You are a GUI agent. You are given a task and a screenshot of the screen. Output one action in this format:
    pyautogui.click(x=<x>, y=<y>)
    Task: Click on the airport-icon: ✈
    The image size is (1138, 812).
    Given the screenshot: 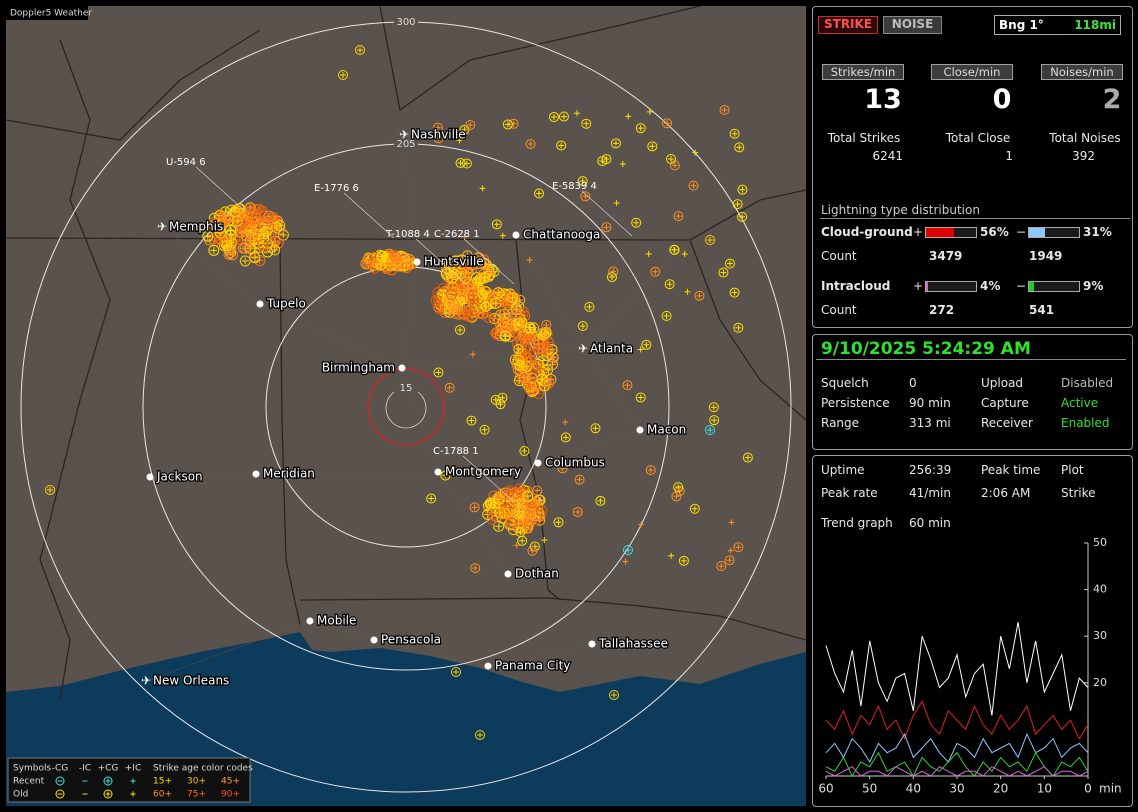 What is the action you would take?
    pyautogui.click(x=146, y=681)
    